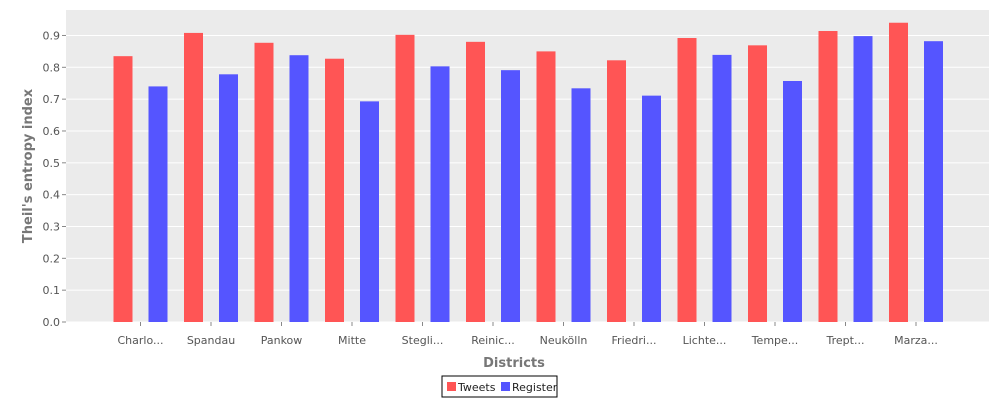 The image size is (1000, 404). I want to click on x-tick-label: Neukölln, so click(564, 340).